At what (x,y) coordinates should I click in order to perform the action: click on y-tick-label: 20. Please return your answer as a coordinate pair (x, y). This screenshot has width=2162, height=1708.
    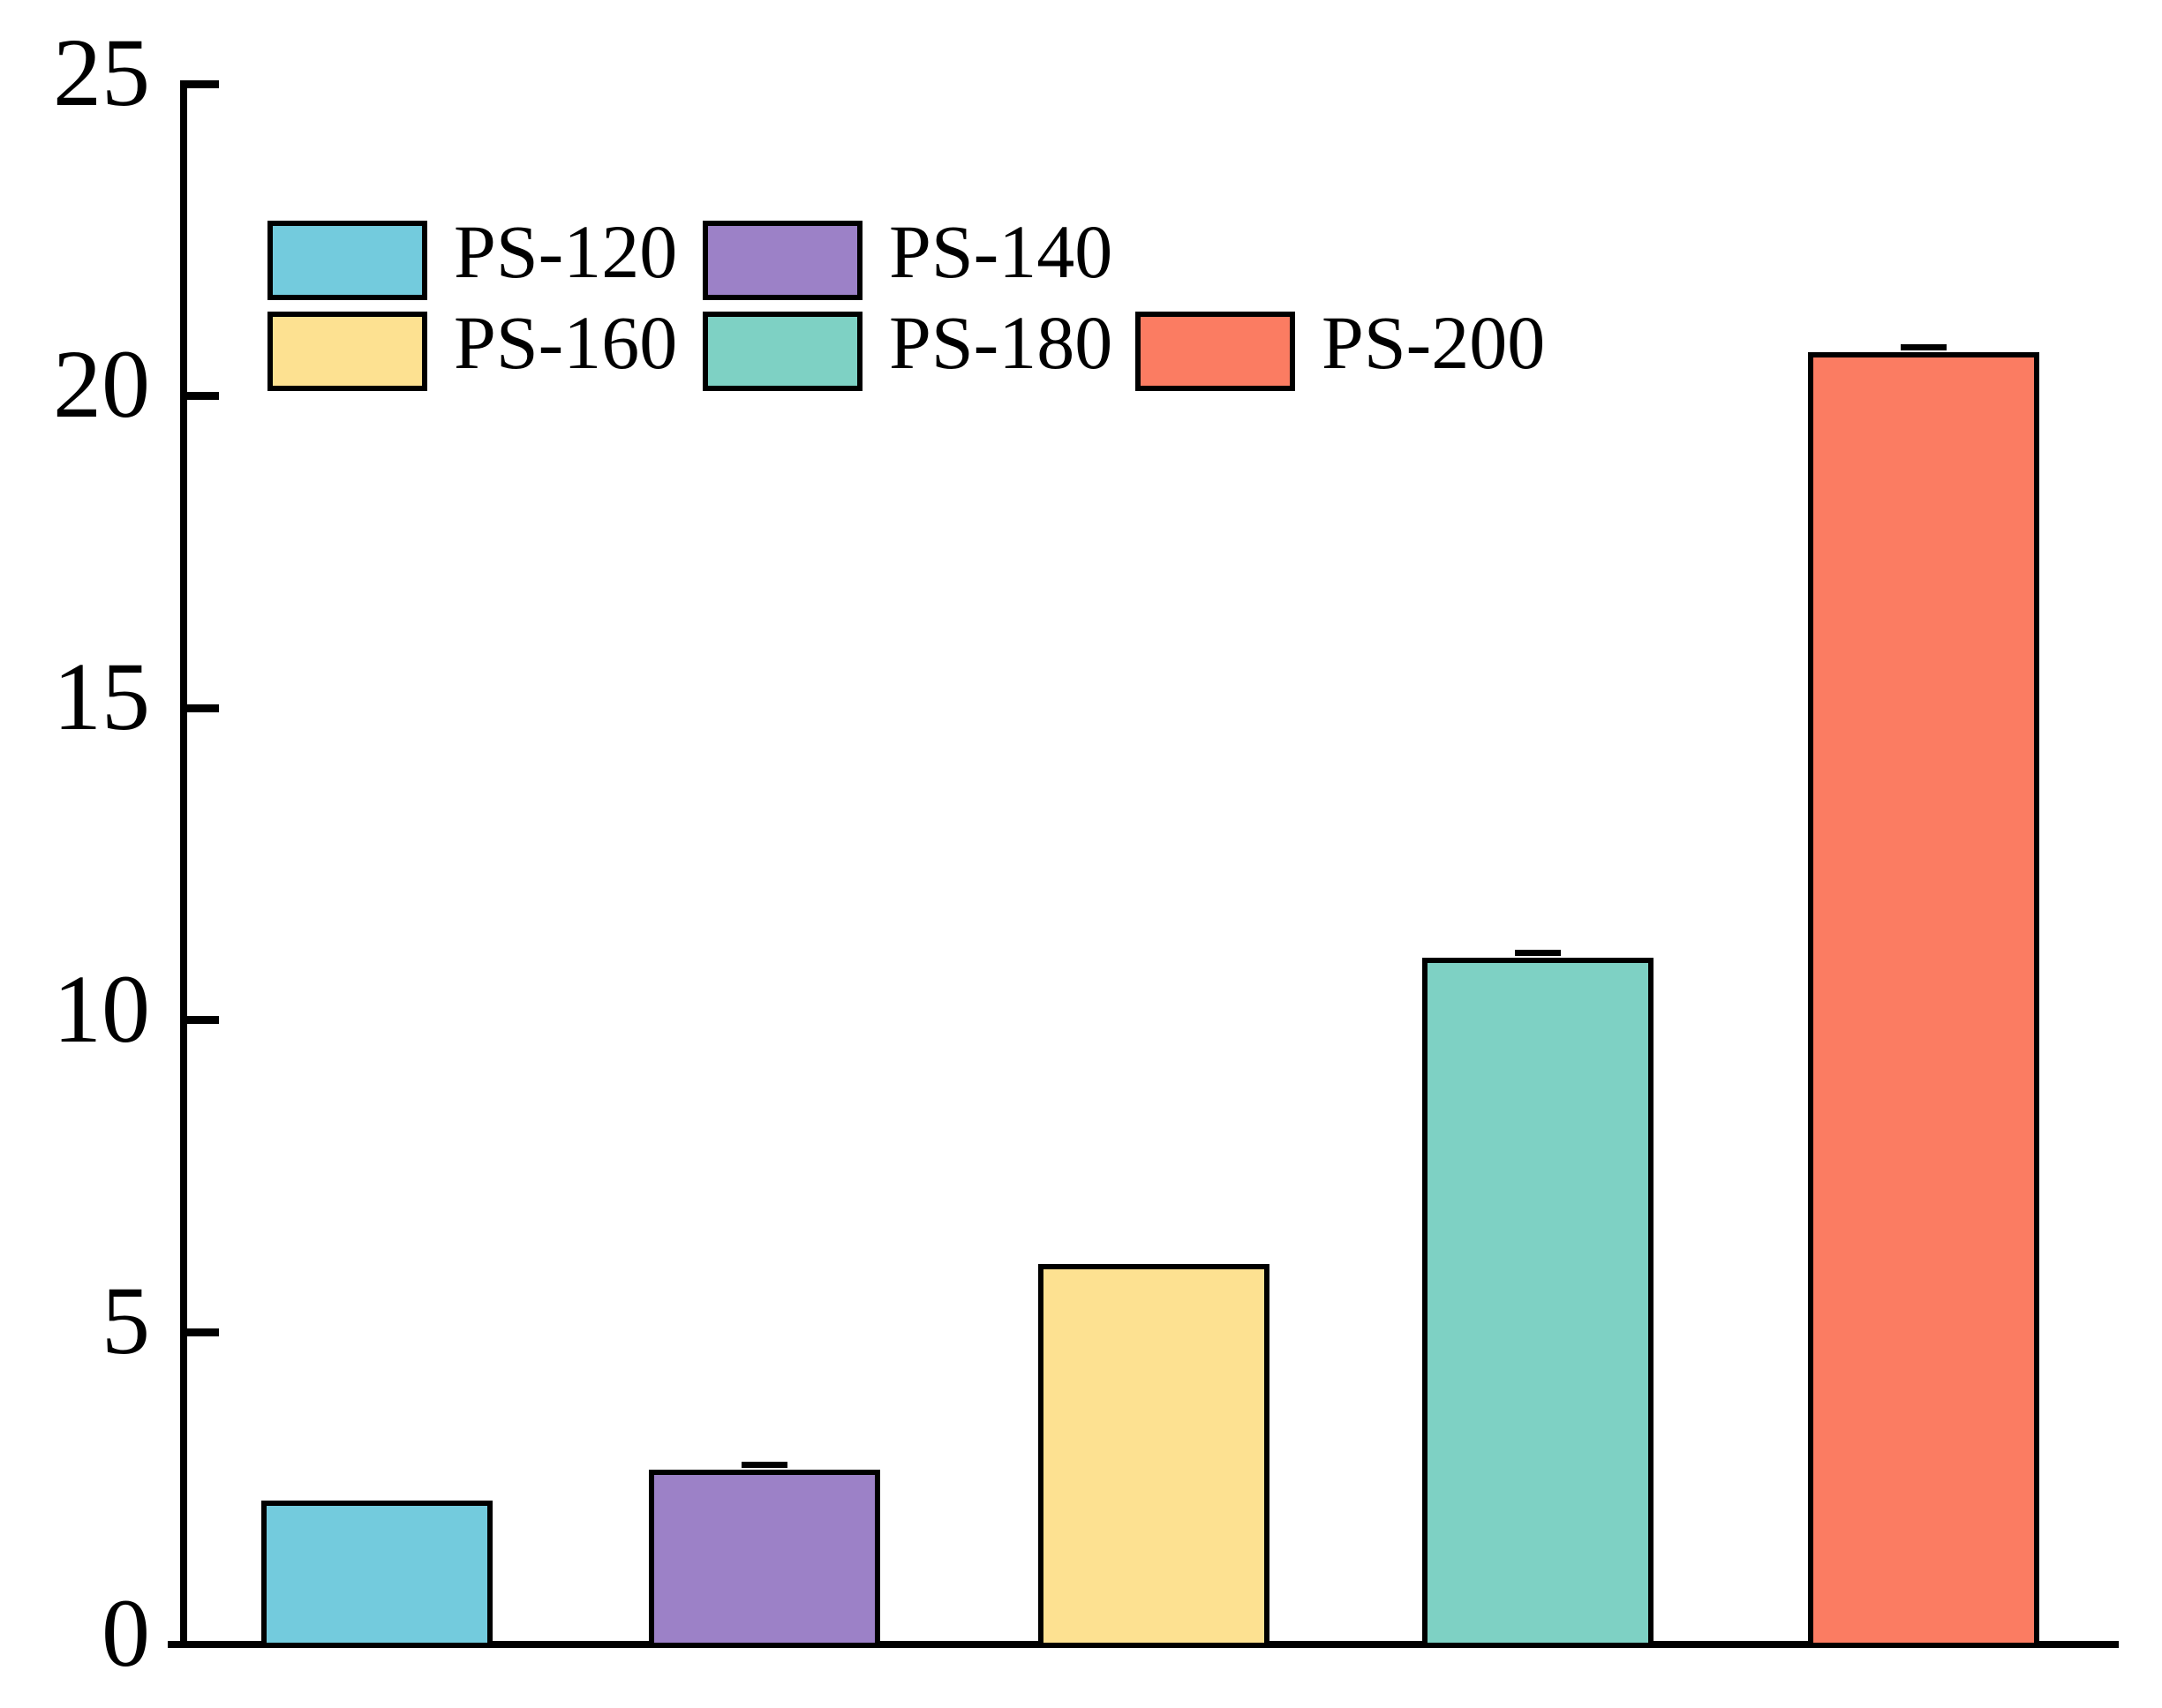
    Looking at the image, I should click on (101, 384).